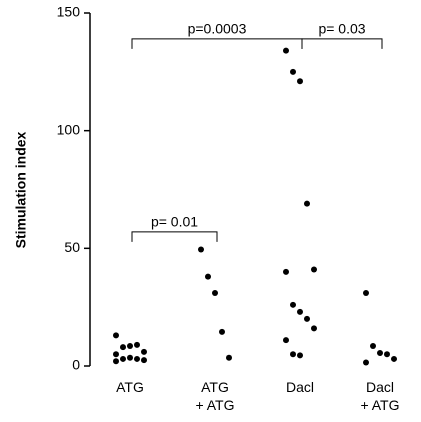 The image size is (421, 422). I want to click on y-tick-label: 0, so click(76, 365).